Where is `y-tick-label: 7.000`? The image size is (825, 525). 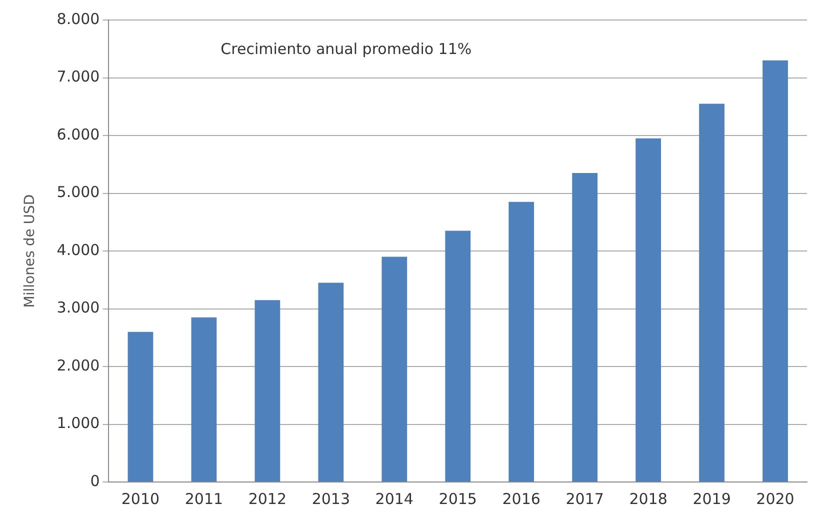
y-tick-label: 7.000 is located at coordinates (78, 77).